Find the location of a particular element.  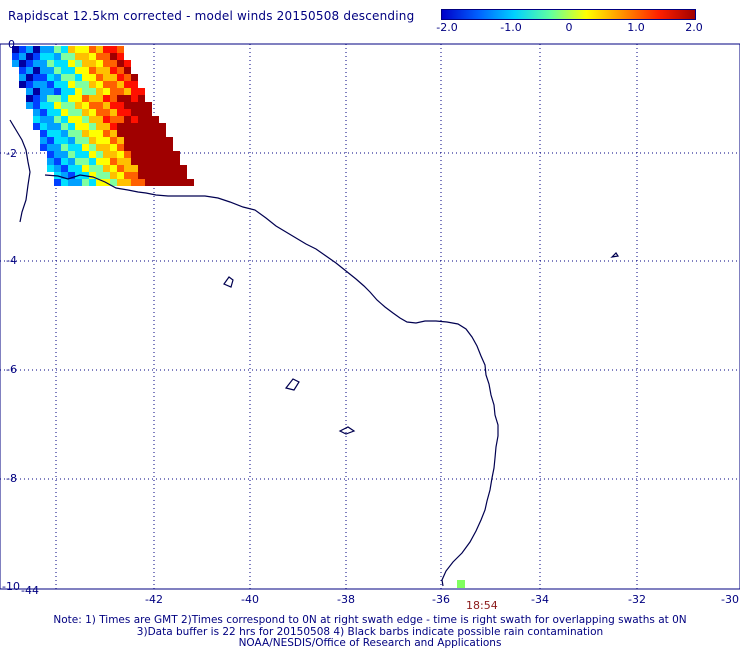

y-tick: -4 is located at coordinates (11, 260).